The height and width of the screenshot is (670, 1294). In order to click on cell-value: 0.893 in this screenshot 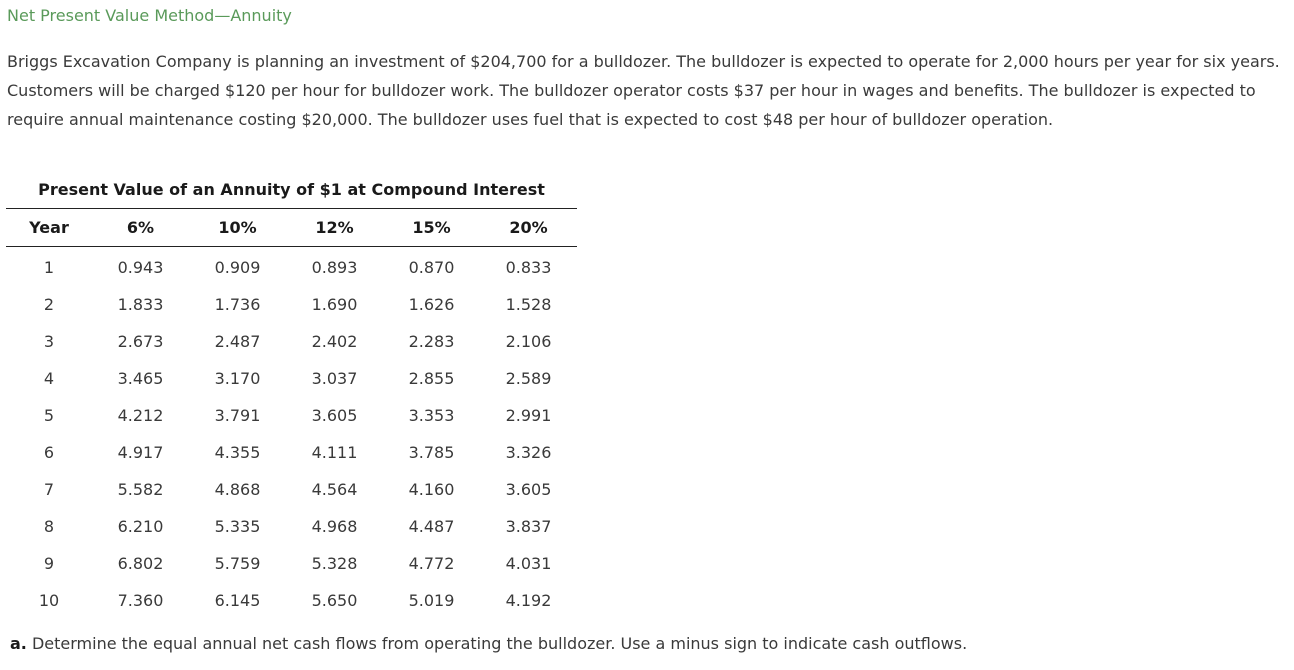, I will do `click(334, 267)`.